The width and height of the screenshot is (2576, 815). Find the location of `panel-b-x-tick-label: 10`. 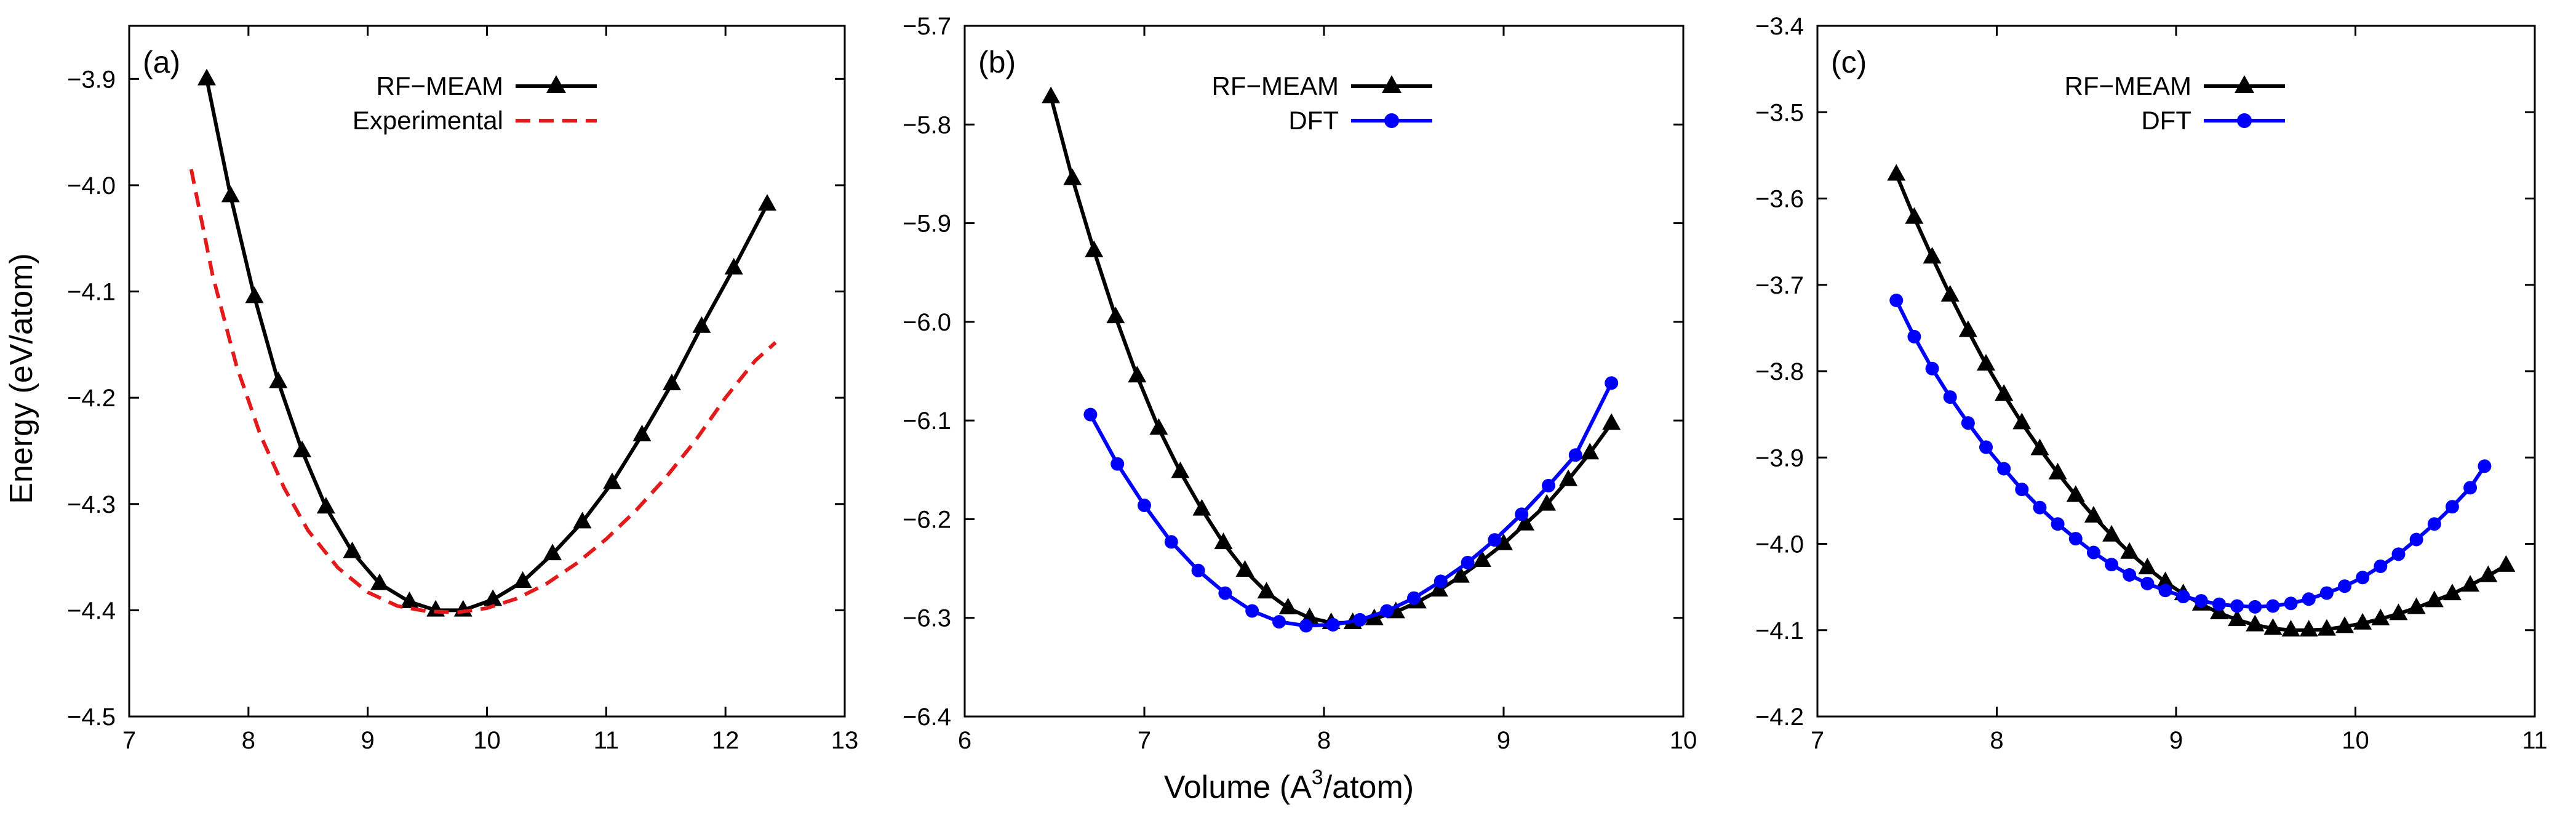

panel-b-x-tick-label: 10 is located at coordinates (1684, 740).